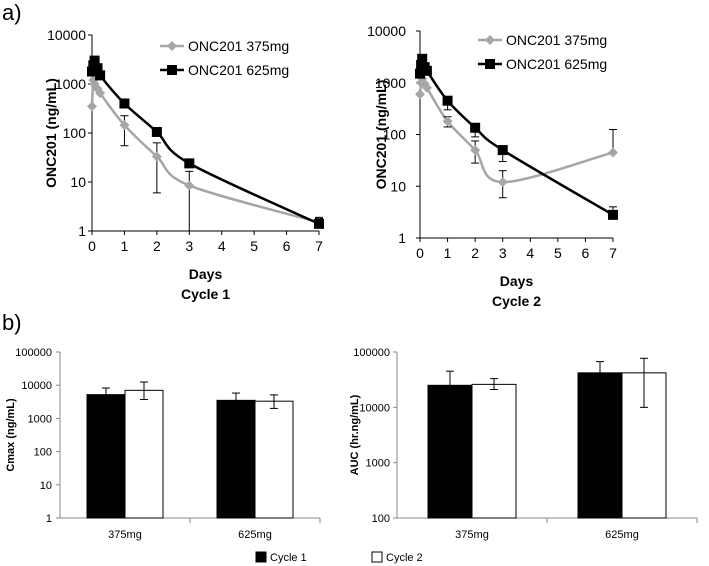 This screenshot has height=566, width=709. I want to click on y-axis-label: AUC (hr.ng/mL), so click(355, 434).